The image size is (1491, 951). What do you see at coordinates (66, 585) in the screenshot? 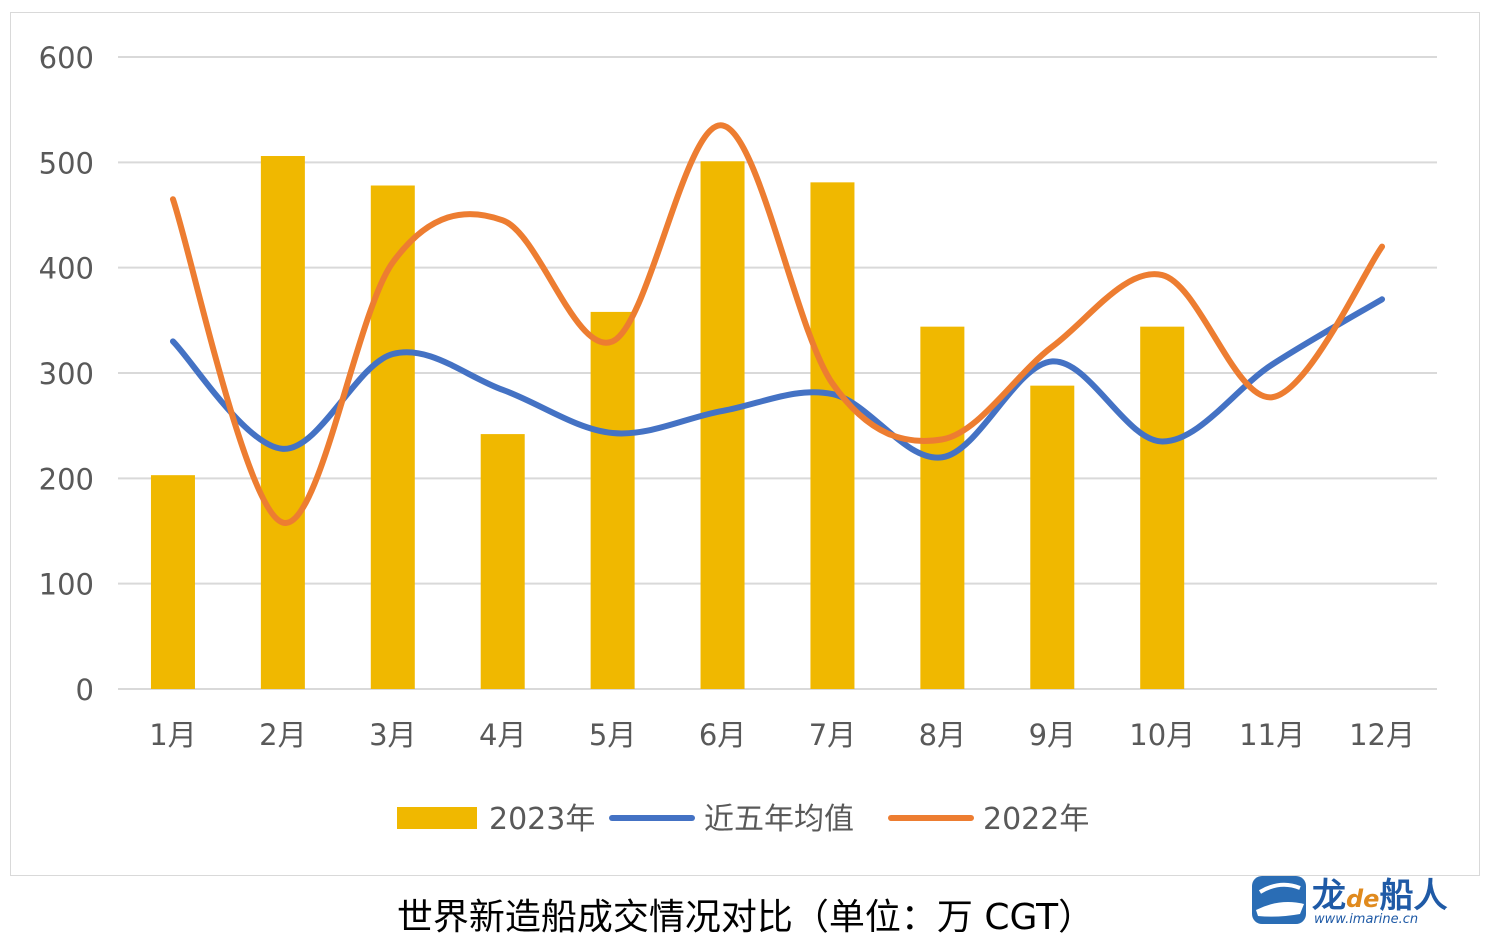
I see `y-tick-label: 100` at bounding box center [66, 585].